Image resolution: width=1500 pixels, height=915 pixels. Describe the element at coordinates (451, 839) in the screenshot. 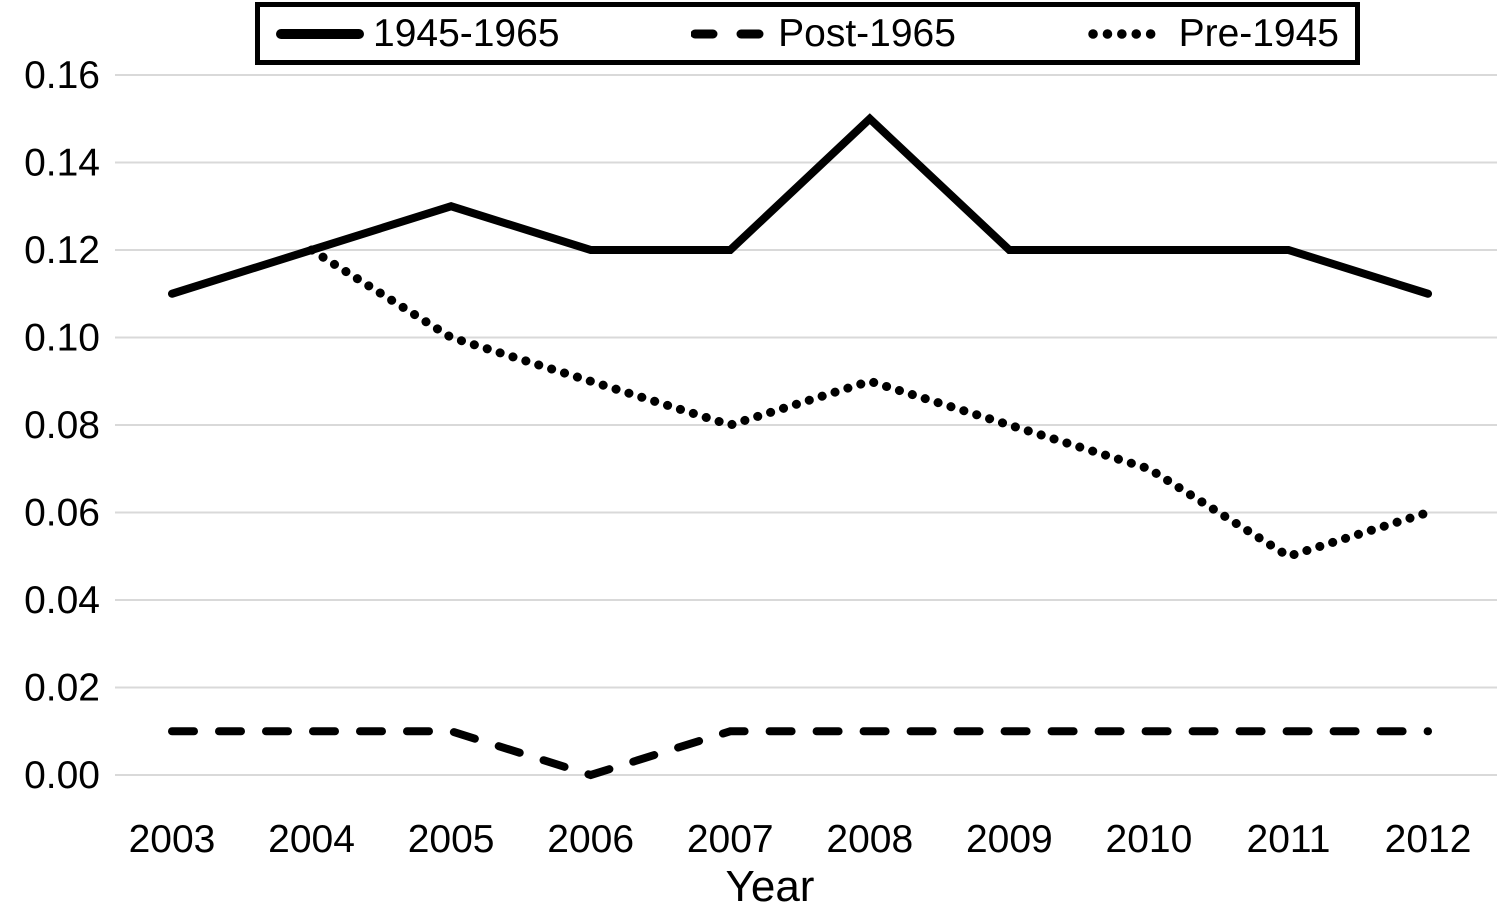

I see `x-tick-label: 2005` at that location.